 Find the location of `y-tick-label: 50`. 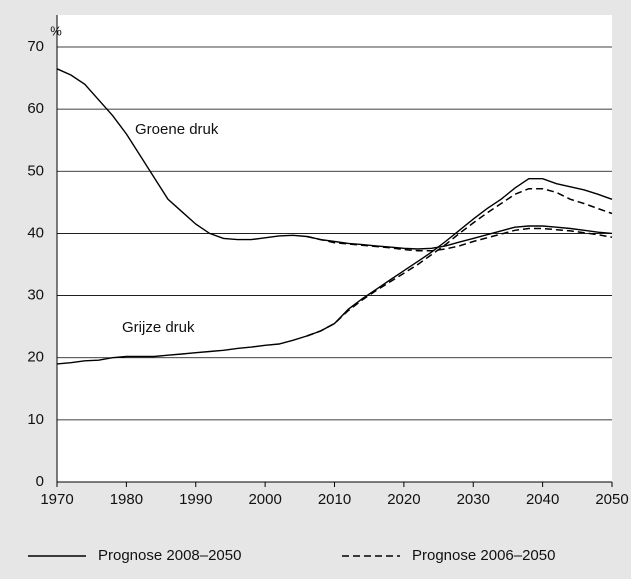

y-tick-label: 50 is located at coordinates (35, 170).